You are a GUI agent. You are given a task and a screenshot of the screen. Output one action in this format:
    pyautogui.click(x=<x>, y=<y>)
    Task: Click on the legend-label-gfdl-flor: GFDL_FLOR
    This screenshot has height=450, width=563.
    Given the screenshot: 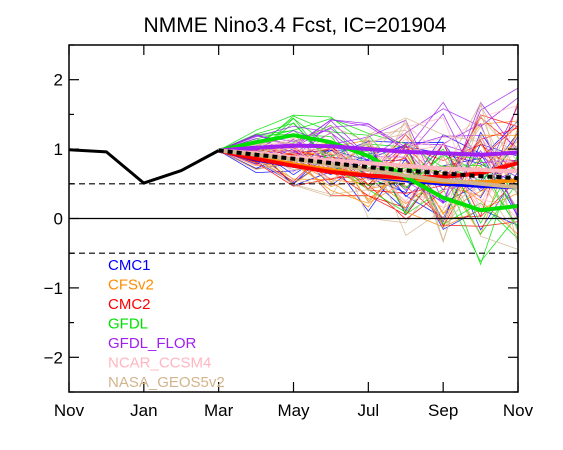 What is the action you would take?
    pyautogui.click(x=152, y=343)
    